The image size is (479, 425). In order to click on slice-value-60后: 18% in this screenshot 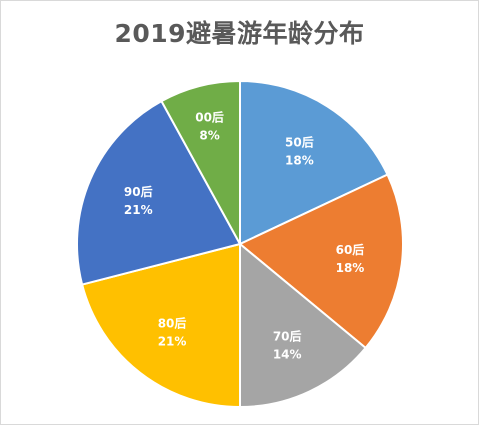, I will do `click(350, 268)`.